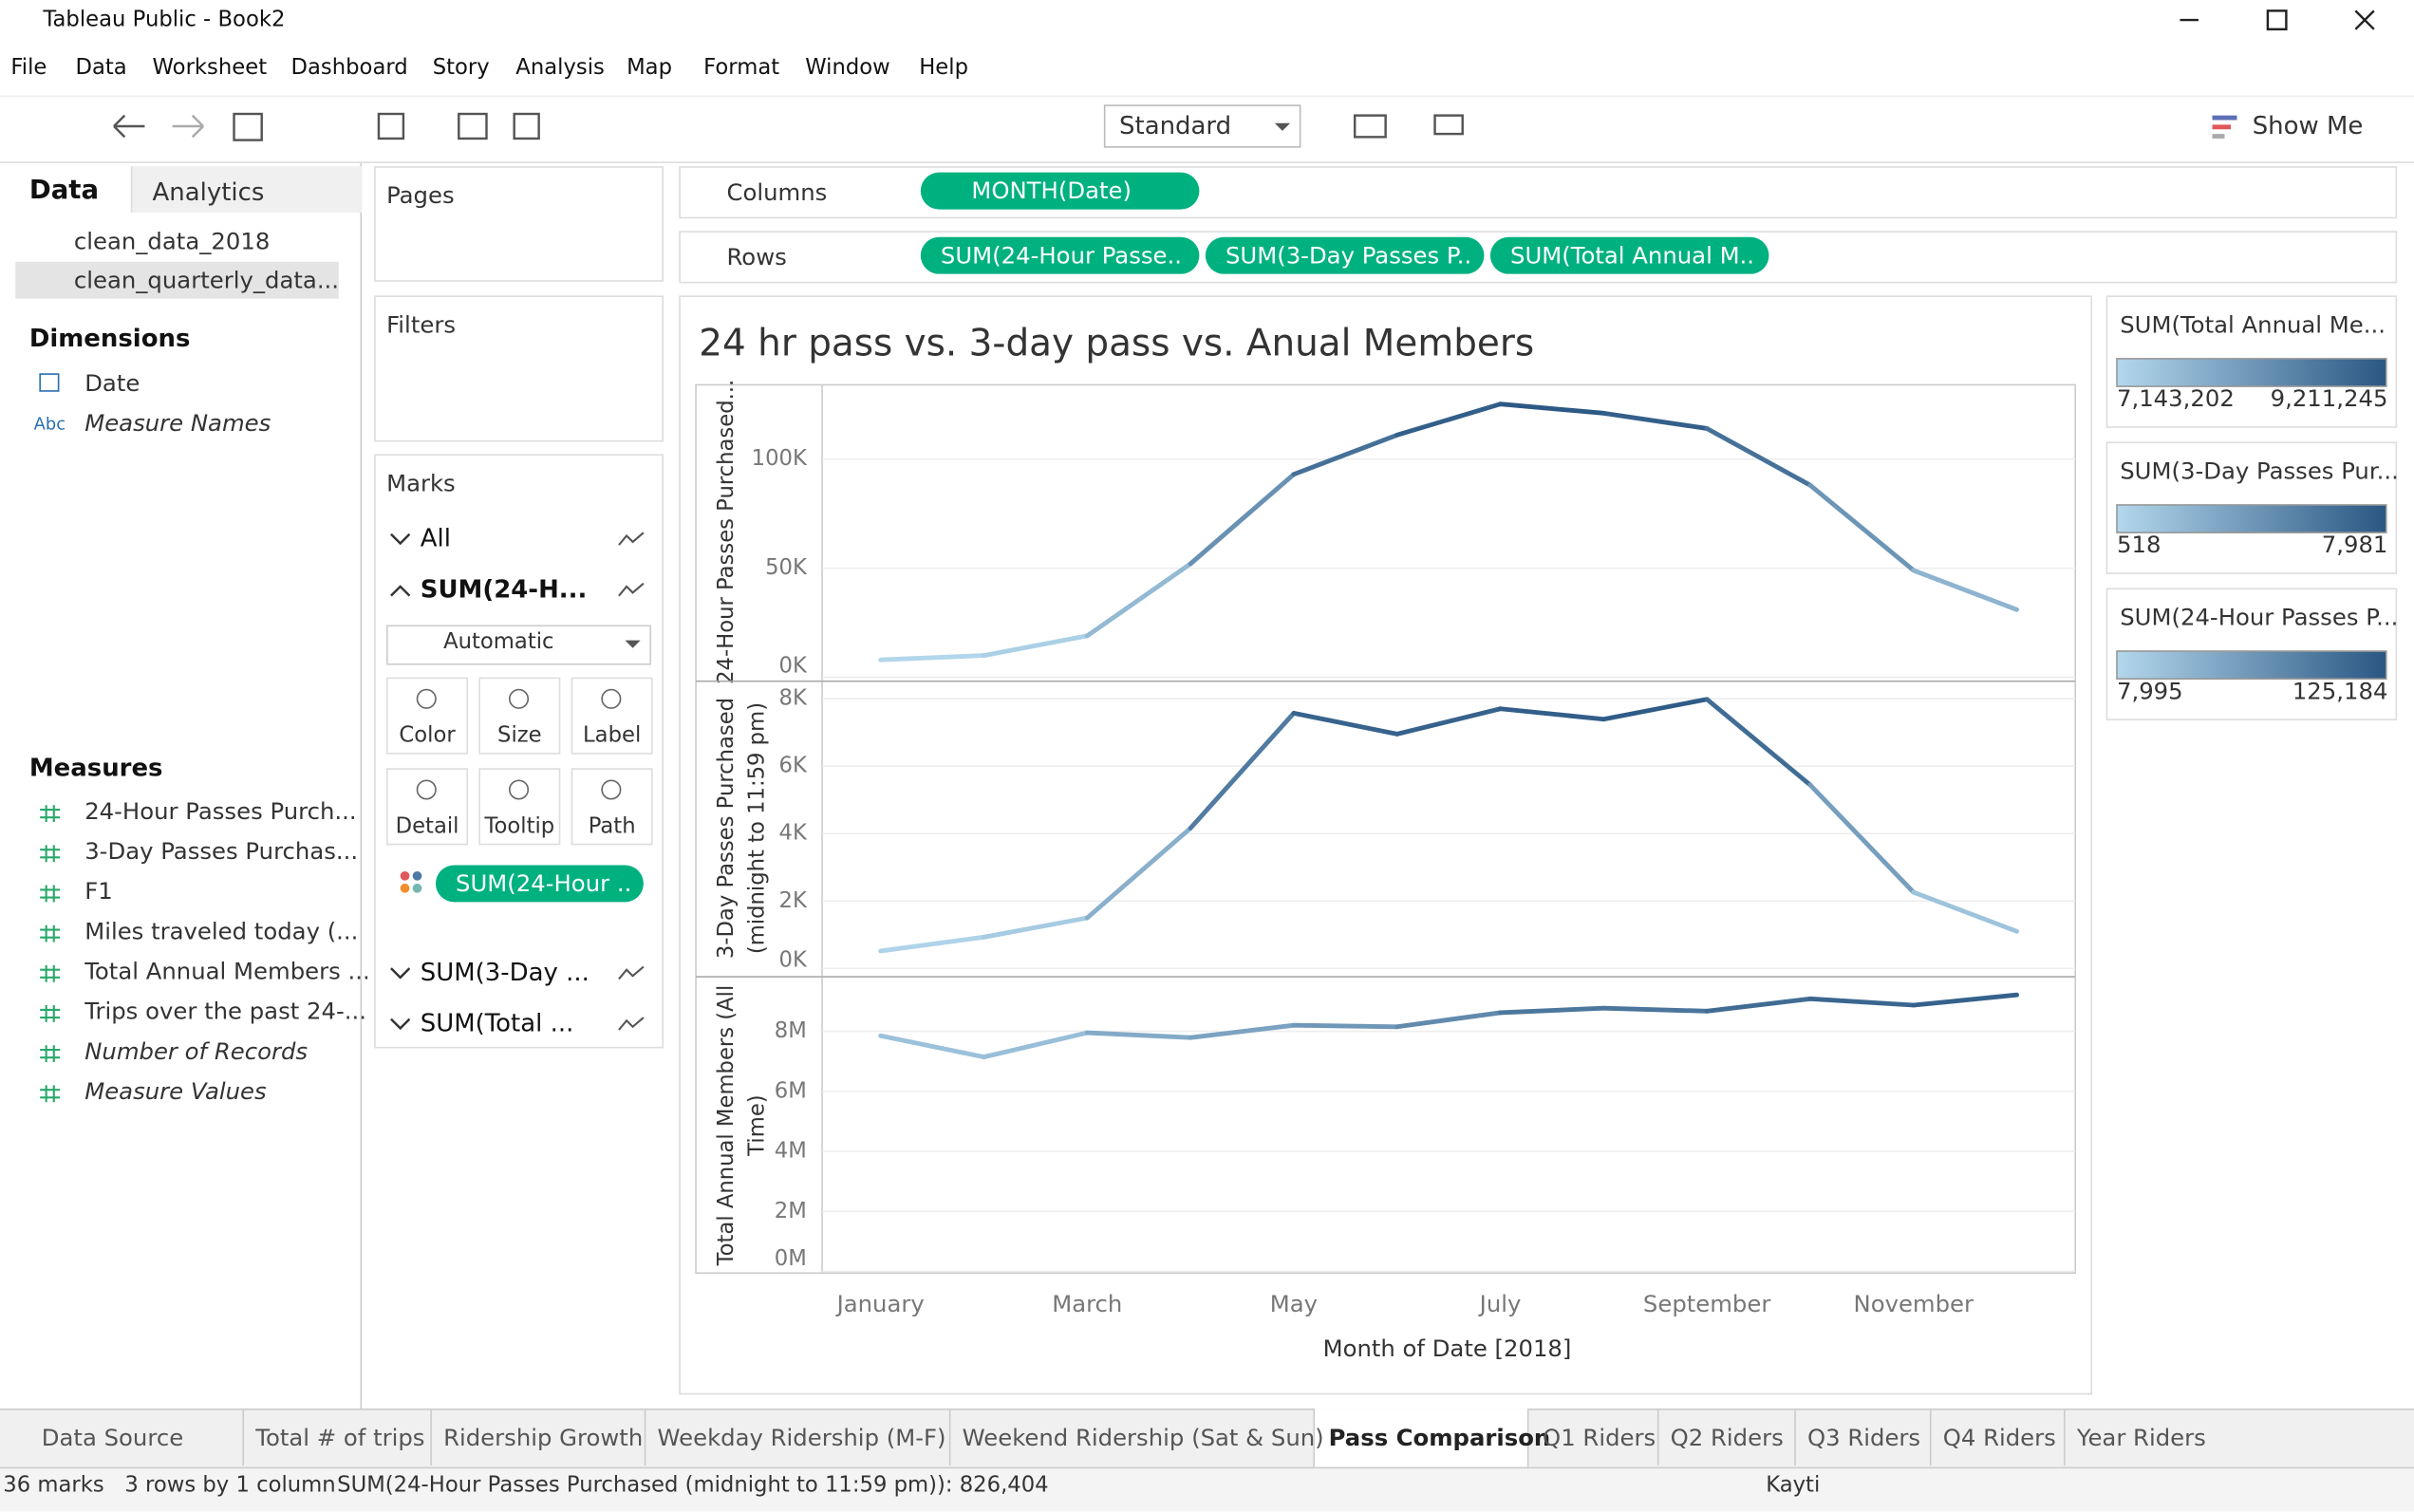 Image resolution: width=2414 pixels, height=1512 pixels. Describe the element at coordinates (612, 826) in the screenshot. I see `mark-button-label: Path` at that location.